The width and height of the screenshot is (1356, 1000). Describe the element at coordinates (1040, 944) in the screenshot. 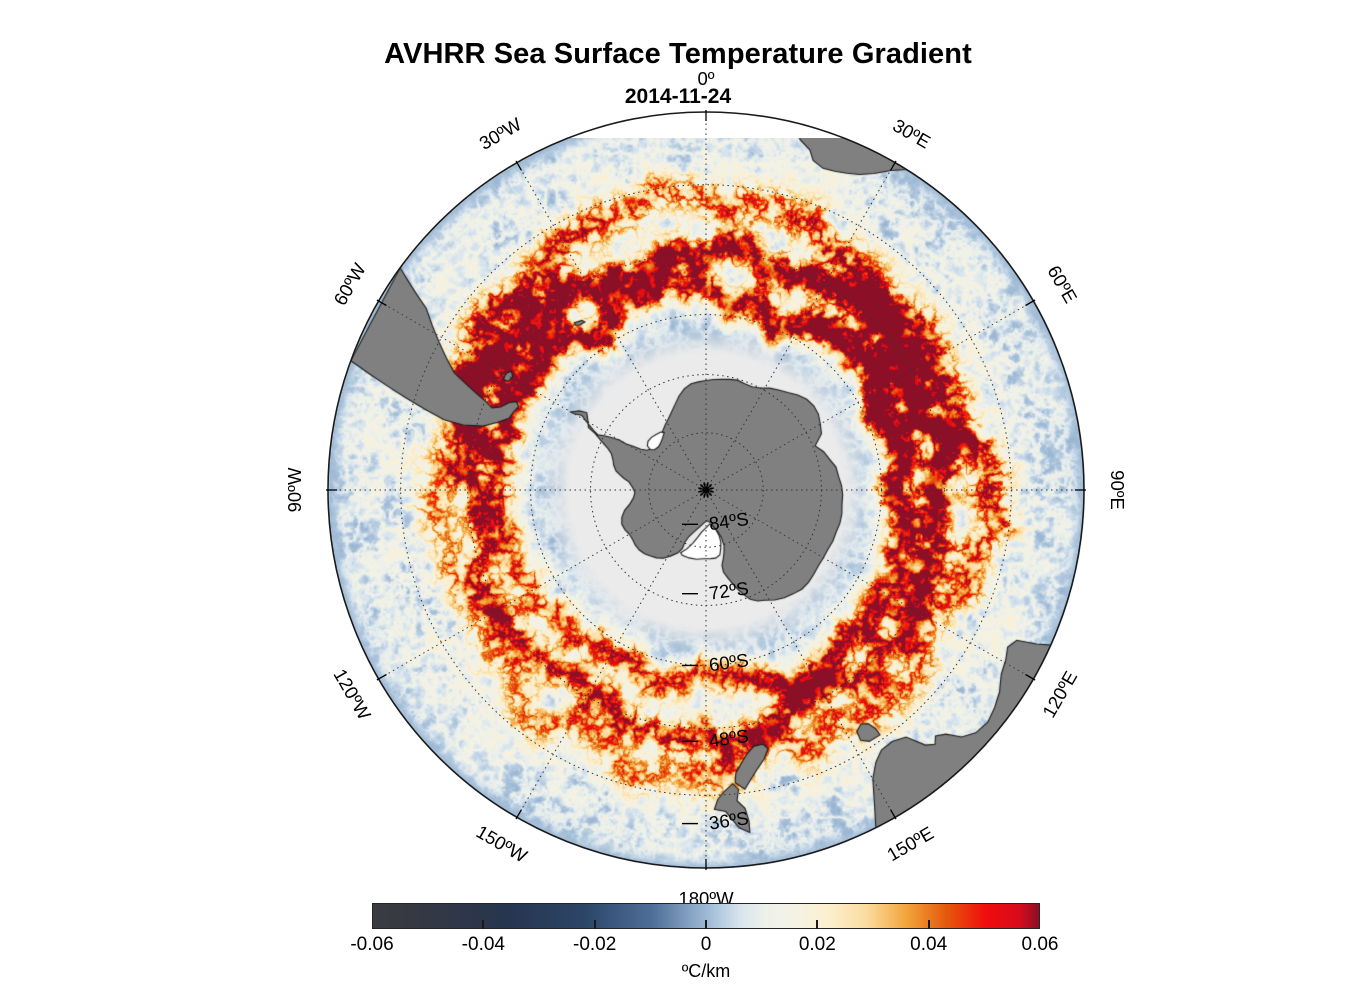

I see `colorbar-tick-label: 0.06` at that location.